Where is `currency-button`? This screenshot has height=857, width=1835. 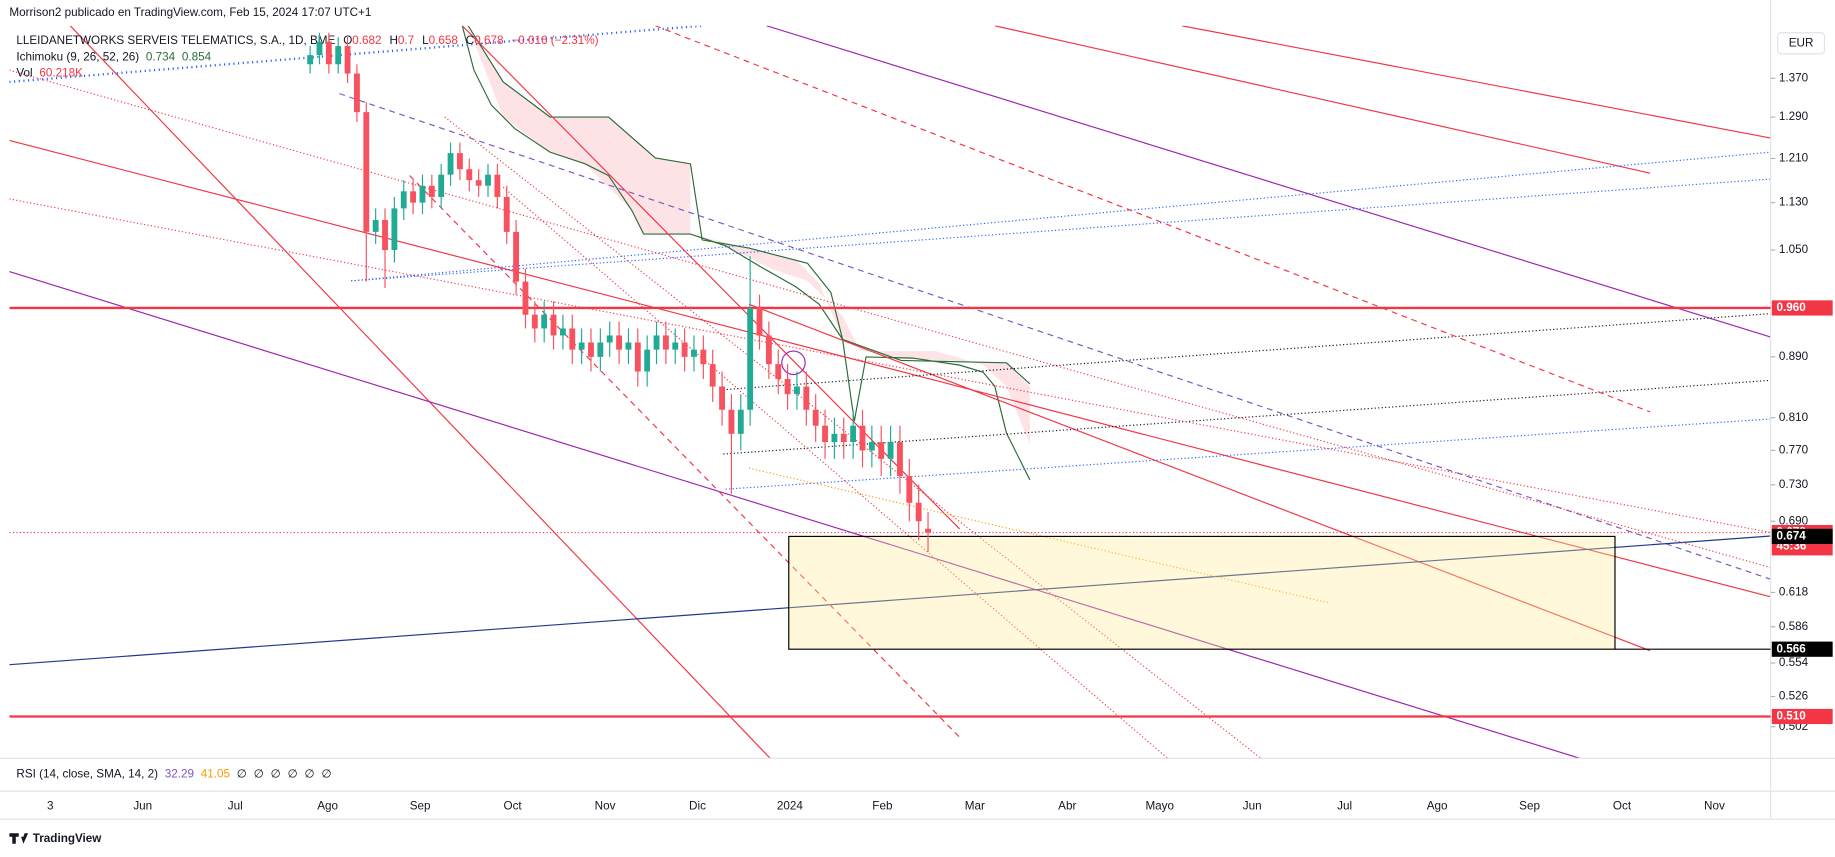
currency-button is located at coordinates (1801, 43).